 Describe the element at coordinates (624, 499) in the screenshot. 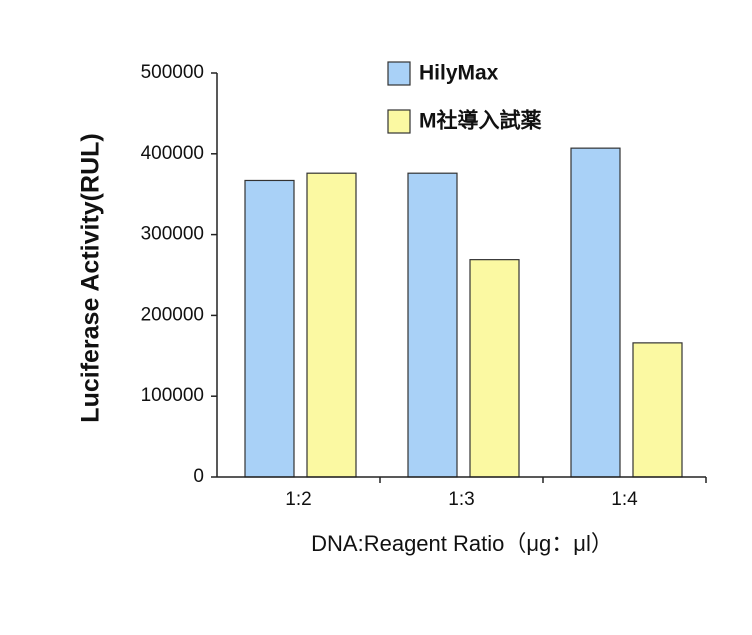

I see `x-tick-label: 1:4` at that location.